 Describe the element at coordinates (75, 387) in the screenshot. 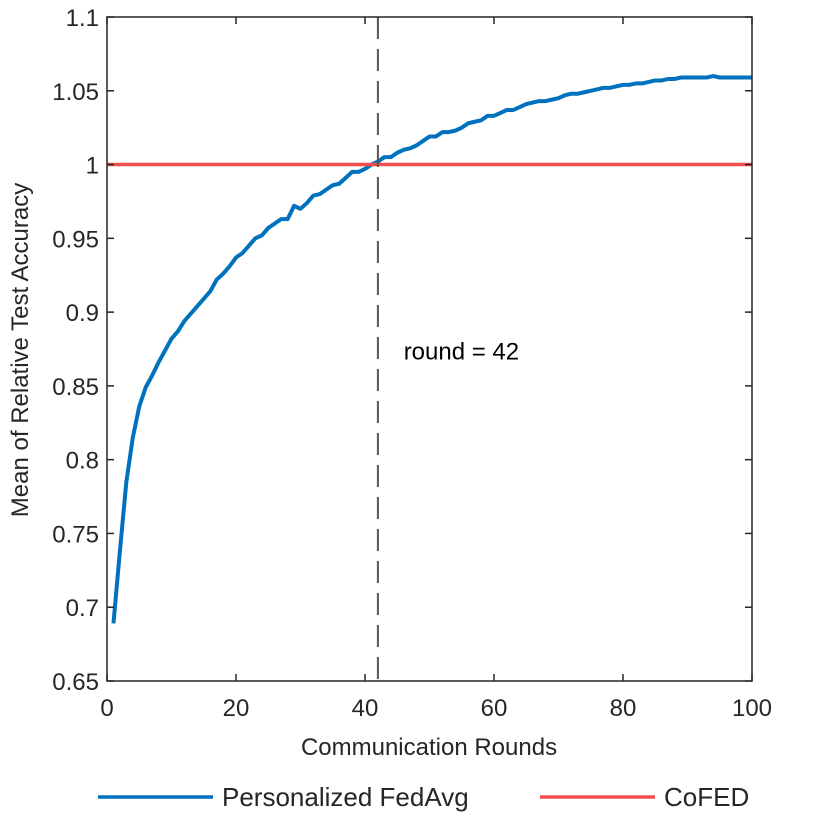

I see `y-tick-label: 0.85` at that location.